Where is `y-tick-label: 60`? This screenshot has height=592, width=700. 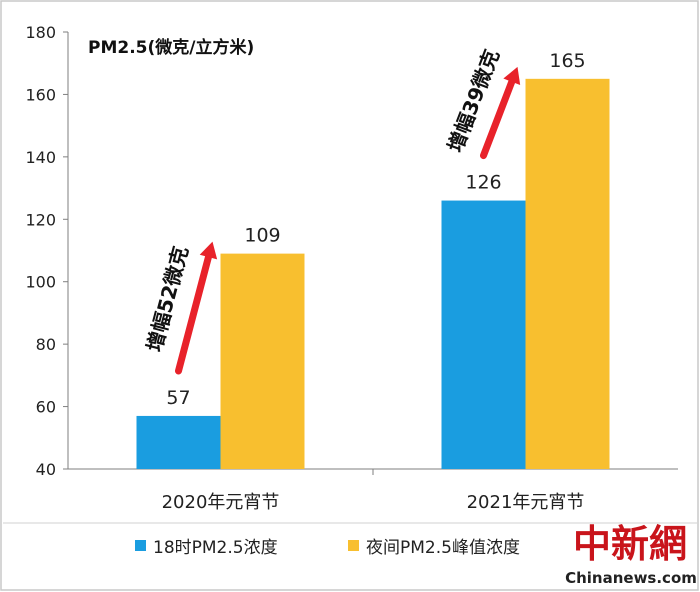
y-tick-label: 60 is located at coordinates (46, 407).